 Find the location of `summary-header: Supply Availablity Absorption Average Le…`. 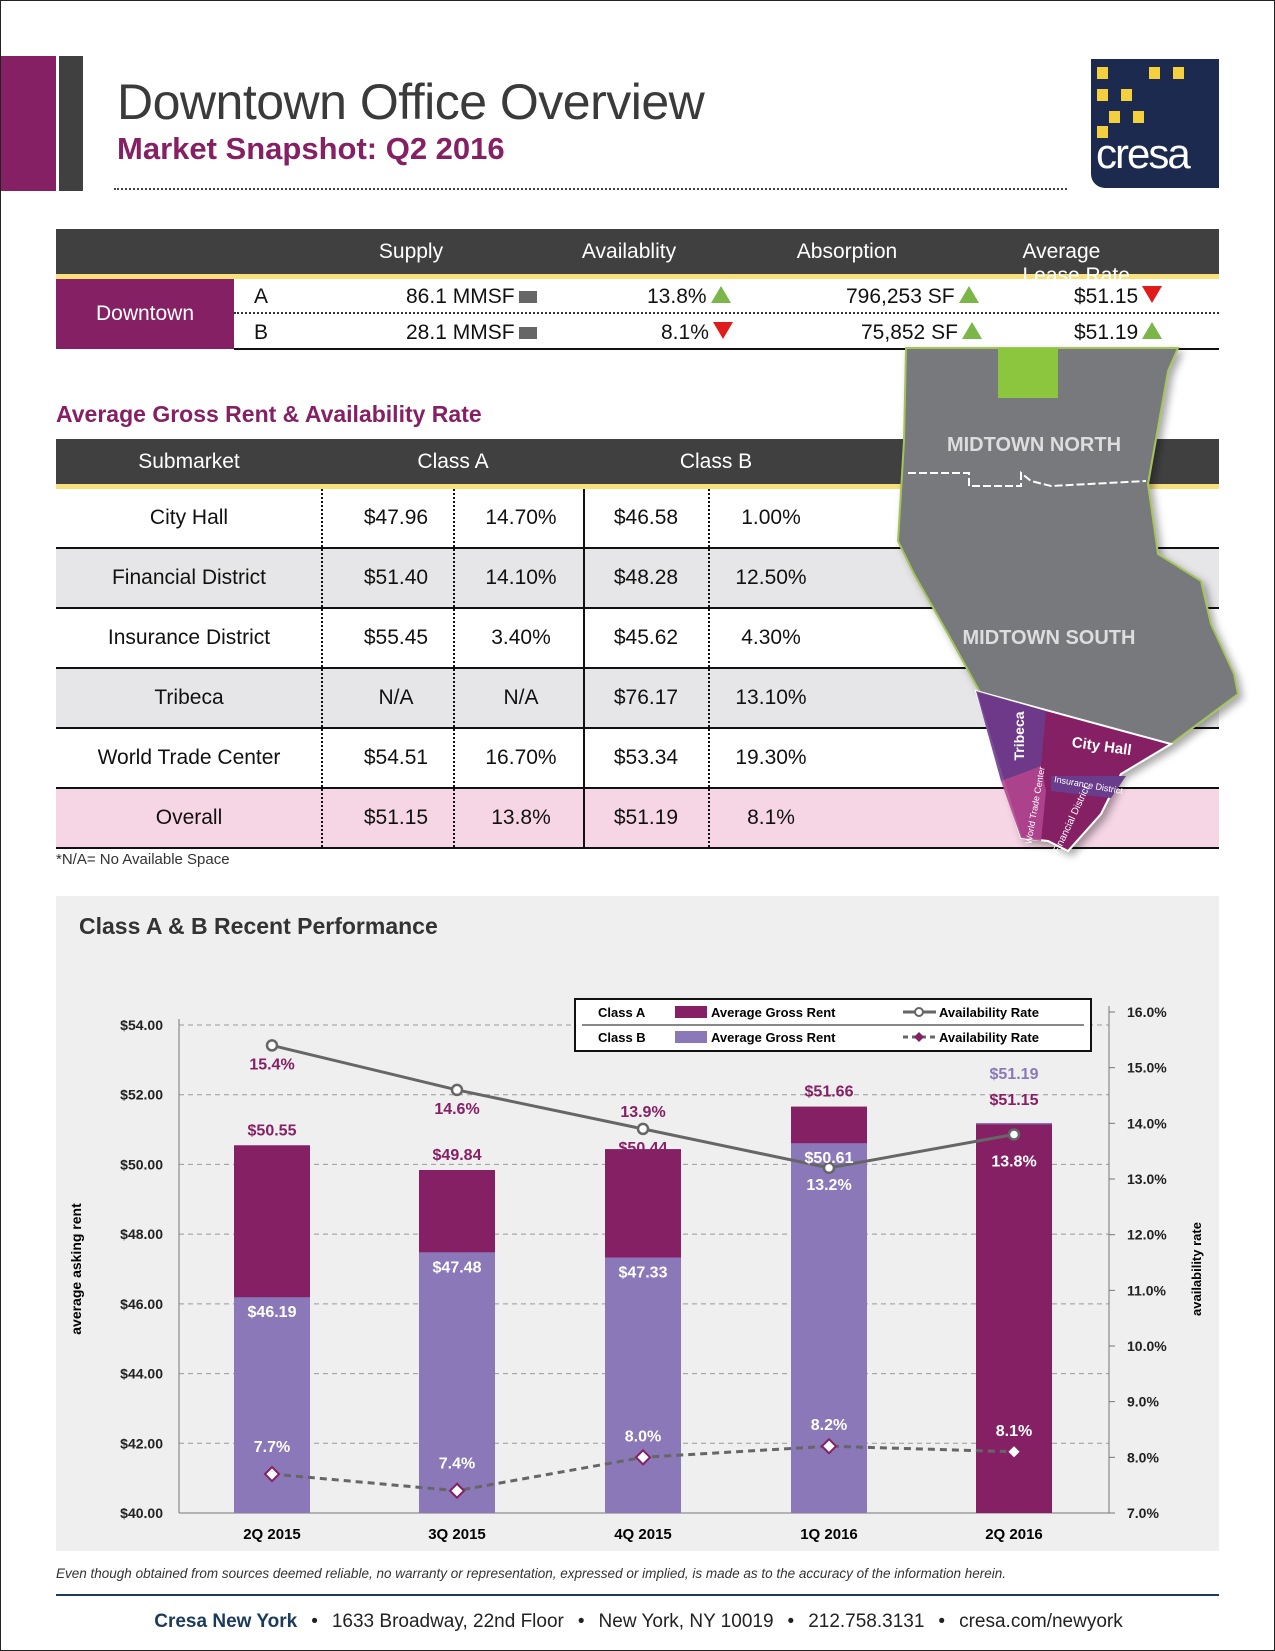

summary-header: Supply Availablity Absorption Average Le… is located at coordinates (637, 258).